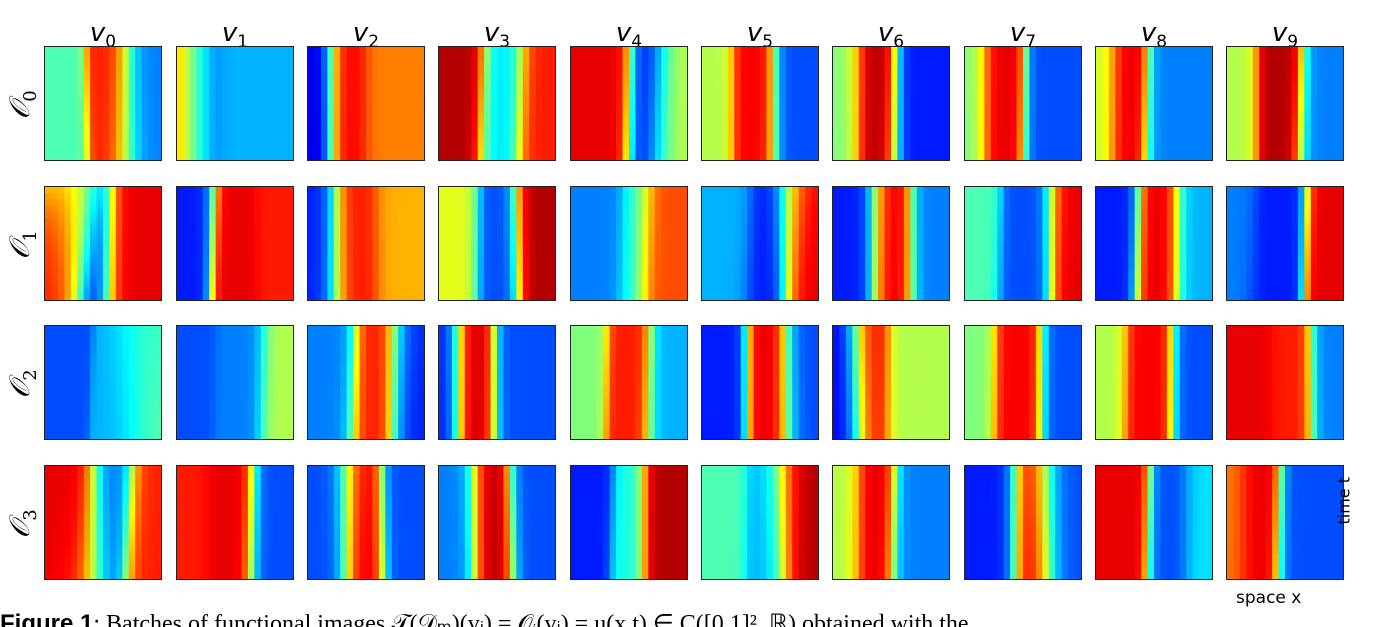 The width and height of the screenshot is (1376, 627). What do you see at coordinates (235, 522) in the screenshot?
I see `heatmap-panel-o3-v1` at bounding box center [235, 522].